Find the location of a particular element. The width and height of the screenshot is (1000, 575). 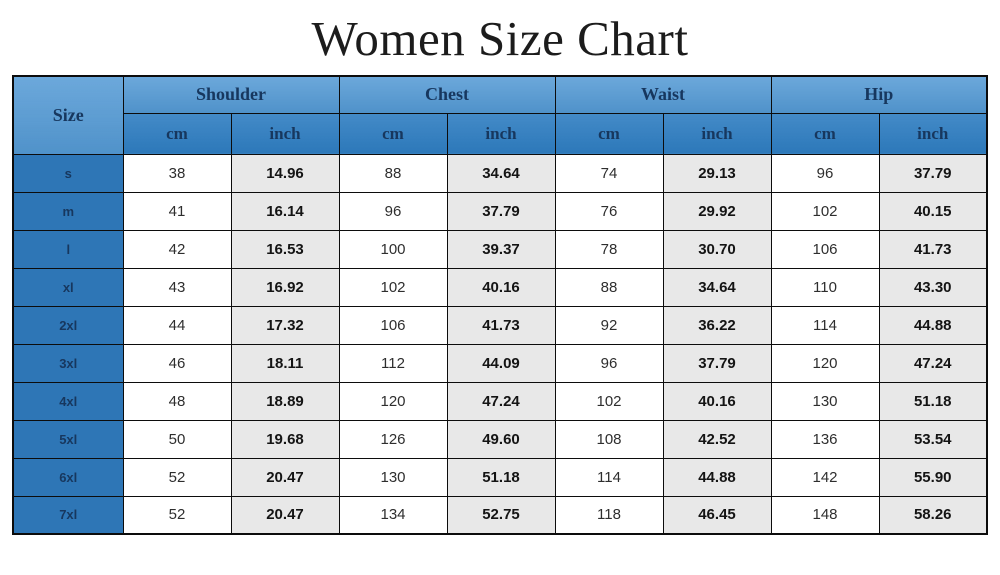

chest-cm-value: 102 is located at coordinates (393, 287).